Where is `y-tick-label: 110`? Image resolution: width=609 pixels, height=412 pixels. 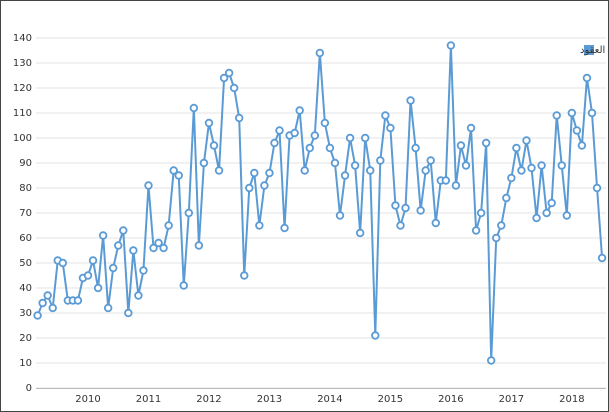
y-tick-label: 110 is located at coordinates (22, 113).